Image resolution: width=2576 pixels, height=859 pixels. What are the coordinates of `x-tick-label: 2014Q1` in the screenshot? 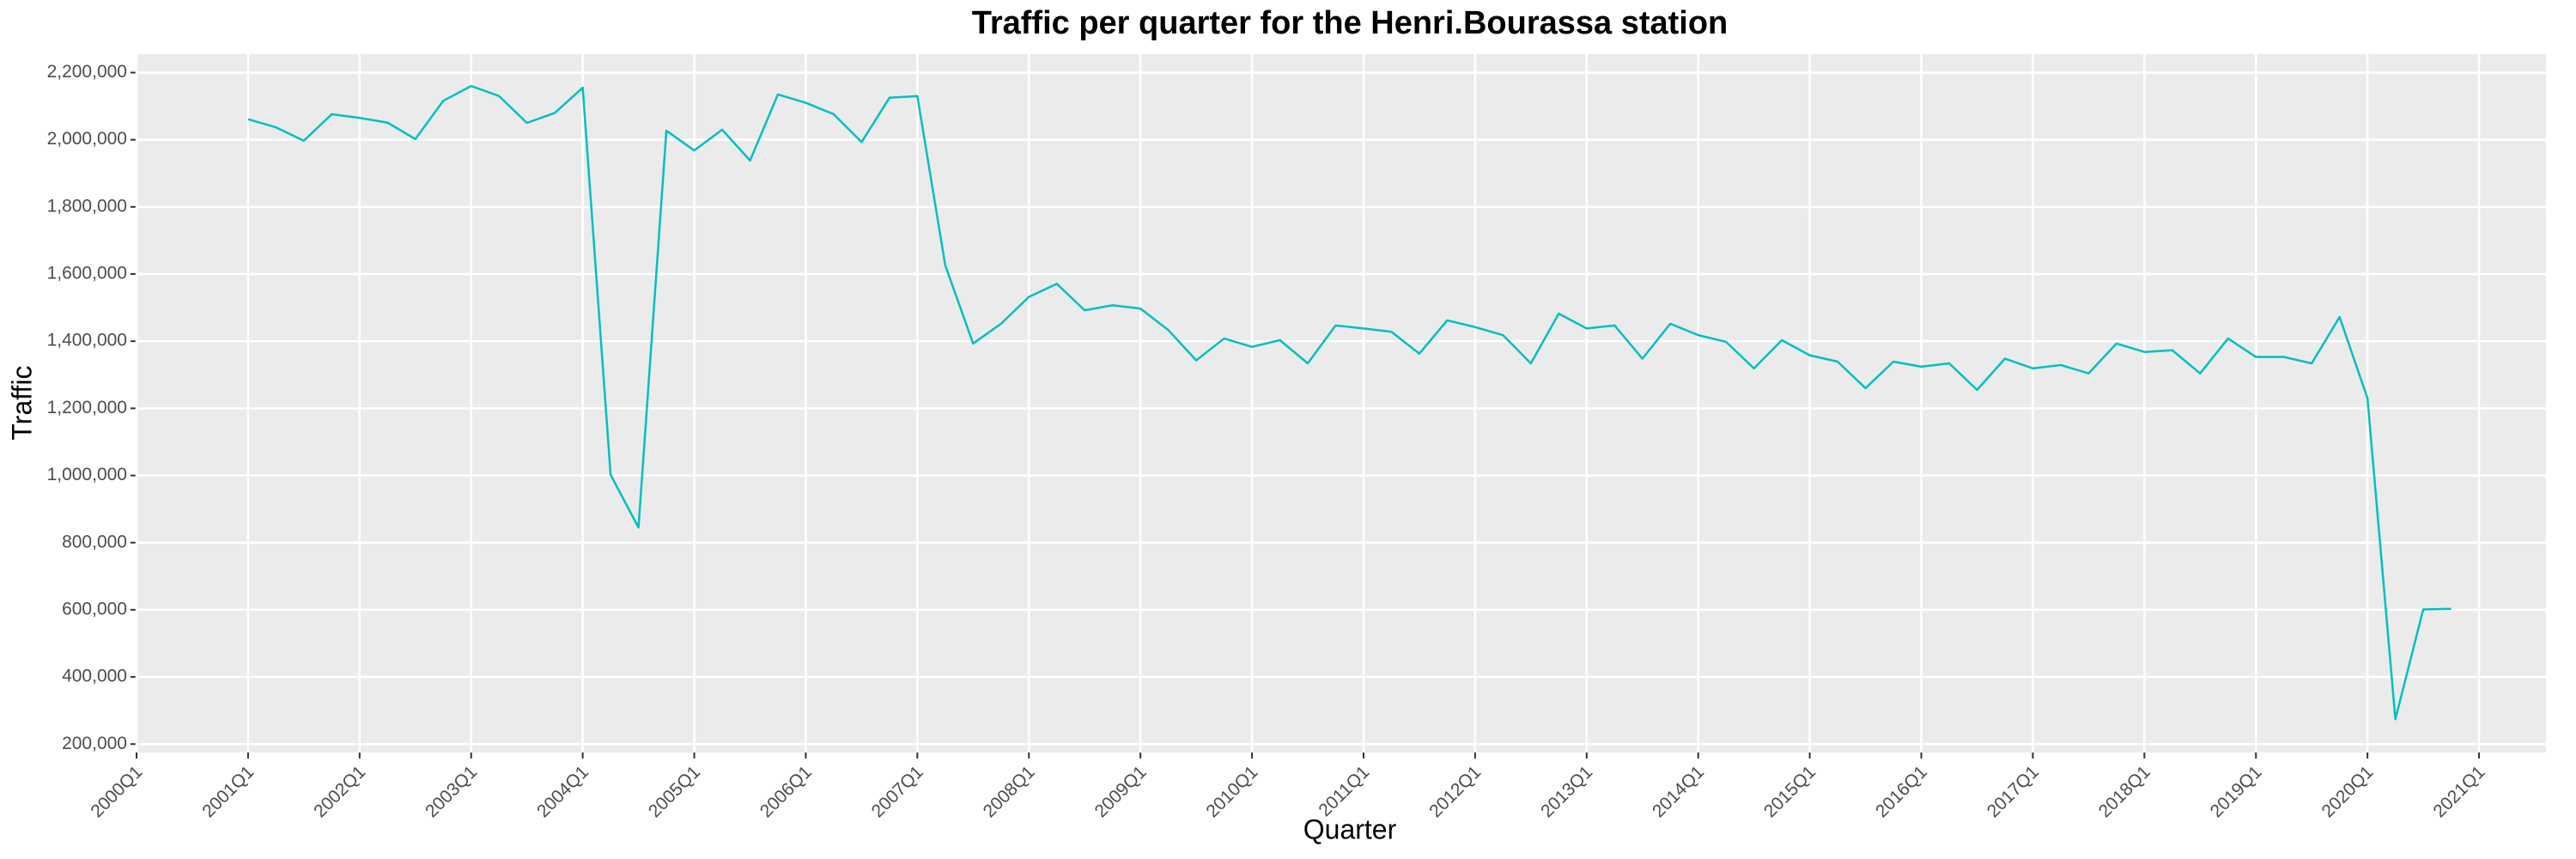 It's located at (1678, 791).